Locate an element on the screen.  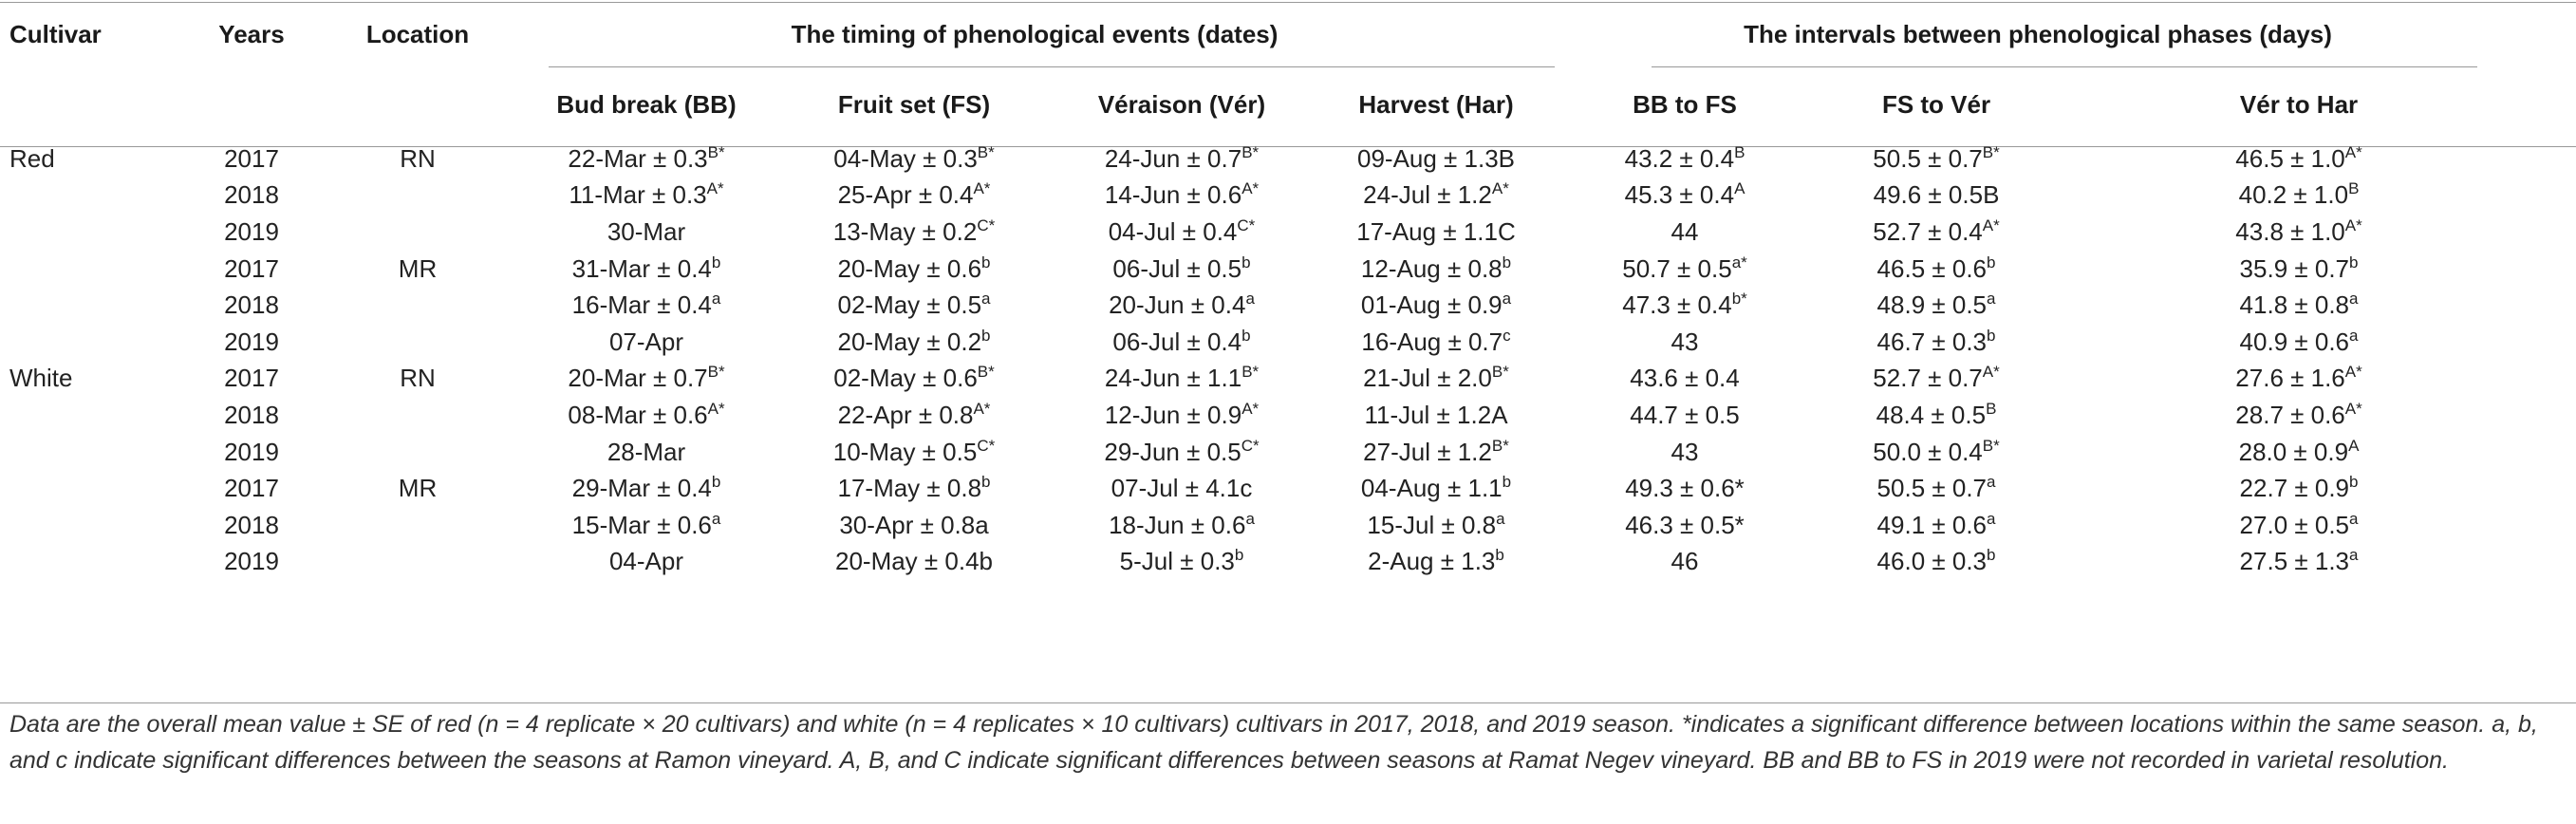
cell-value: 24-Jul ± 1.2 is located at coordinates (1427, 195).